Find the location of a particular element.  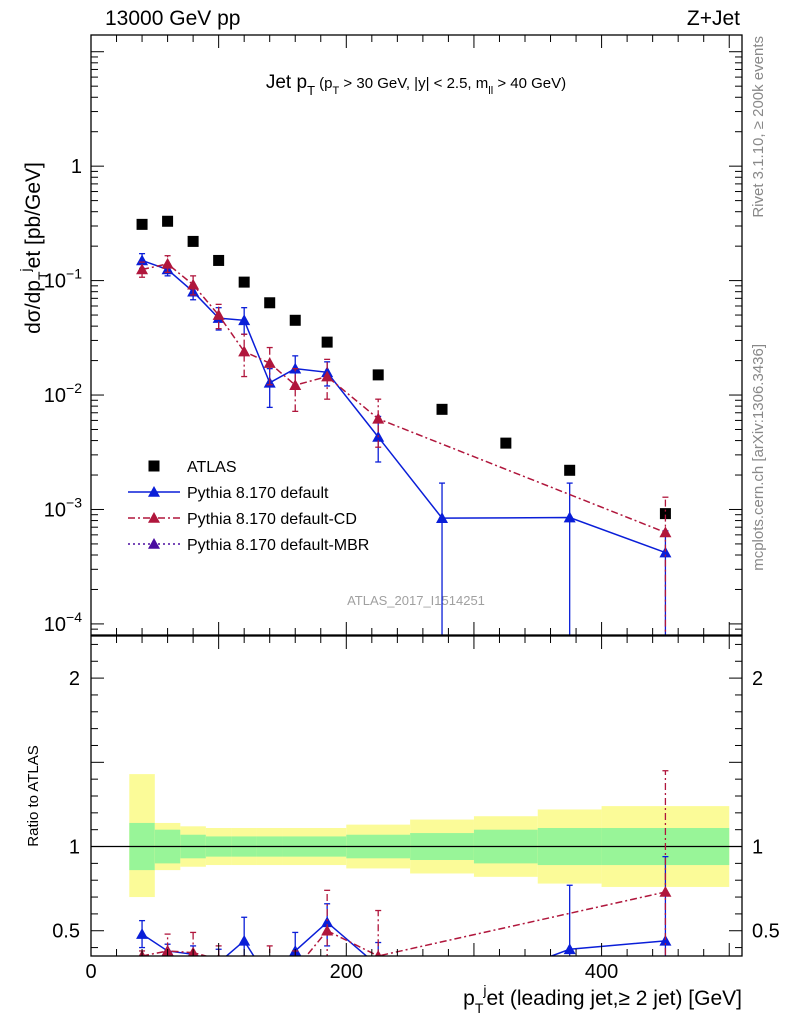

ratio-uncertainty-bands is located at coordinates (416, 836).